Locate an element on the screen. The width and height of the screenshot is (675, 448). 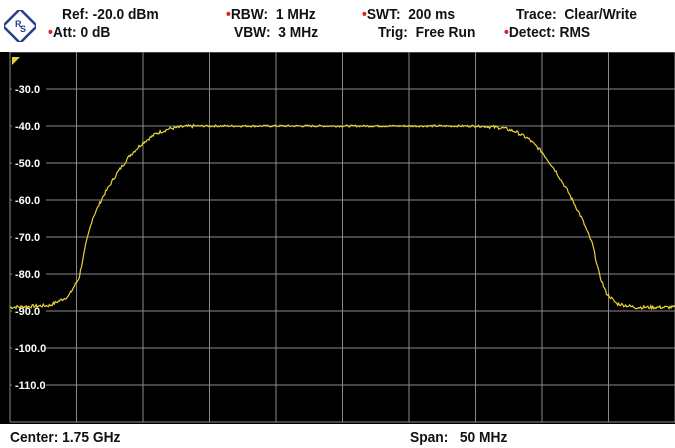
trigger-setting: Trig: Free Run is located at coordinates (427, 32).